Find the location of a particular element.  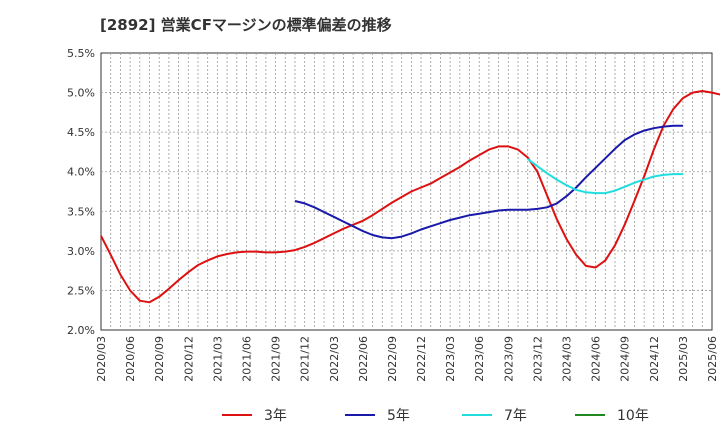

x-tick-label: 2023/06 is located at coordinates (479, 359).